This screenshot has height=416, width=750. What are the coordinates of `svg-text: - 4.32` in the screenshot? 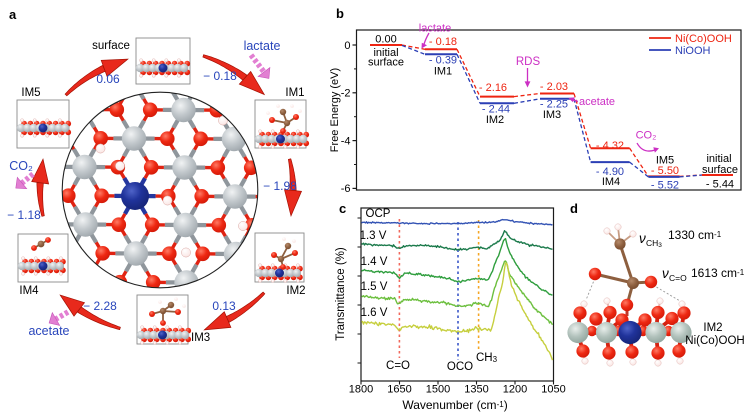 It's located at (610, 146).